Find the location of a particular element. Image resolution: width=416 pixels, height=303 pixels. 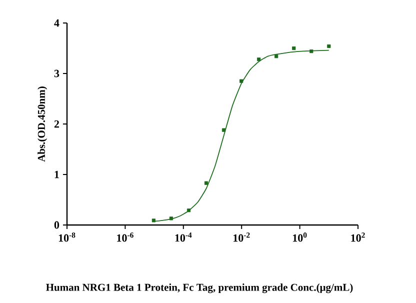

x-tick-label: 10$^{2}$ is located at coordinates (358, 237).